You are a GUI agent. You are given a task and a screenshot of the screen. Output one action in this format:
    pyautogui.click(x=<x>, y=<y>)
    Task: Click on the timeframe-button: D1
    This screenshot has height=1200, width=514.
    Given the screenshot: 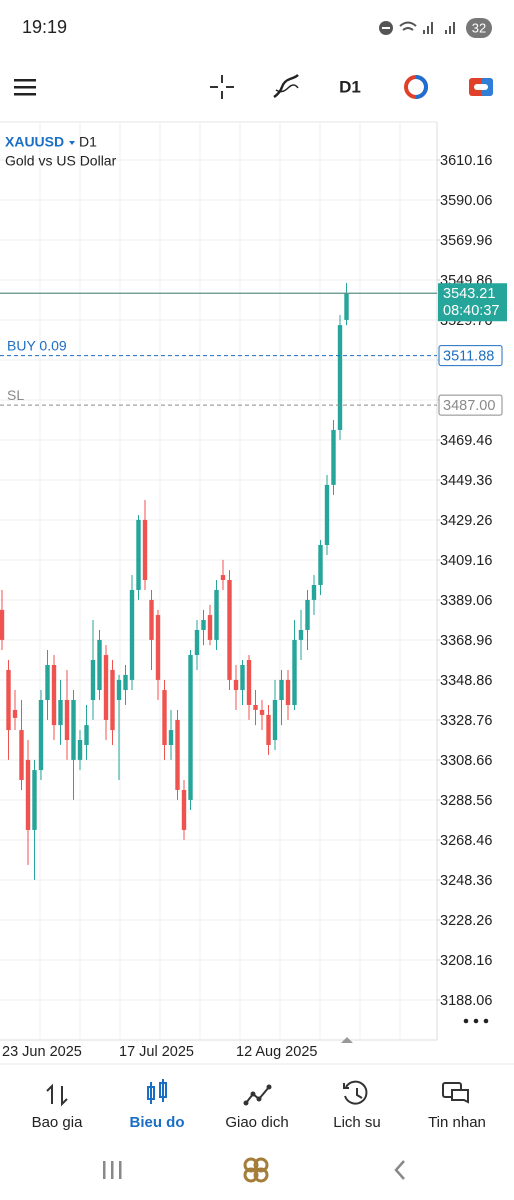 What is the action you would take?
    pyautogui.click(x=350, y=86)
    